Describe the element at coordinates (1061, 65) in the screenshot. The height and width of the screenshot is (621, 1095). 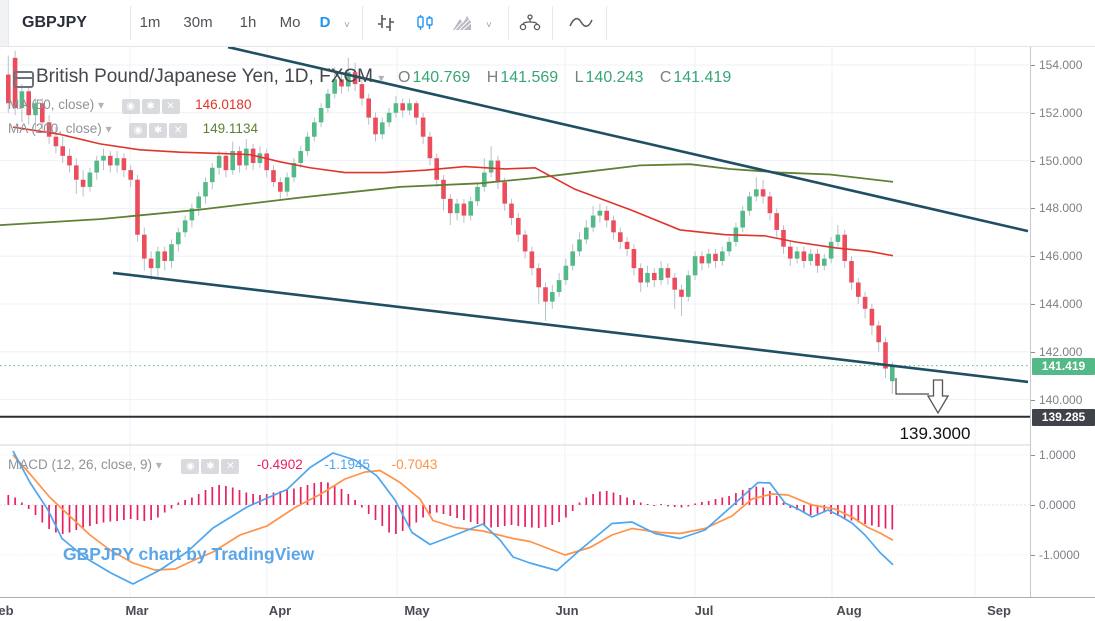
I see `price-tick-label: 154.000` at that location.